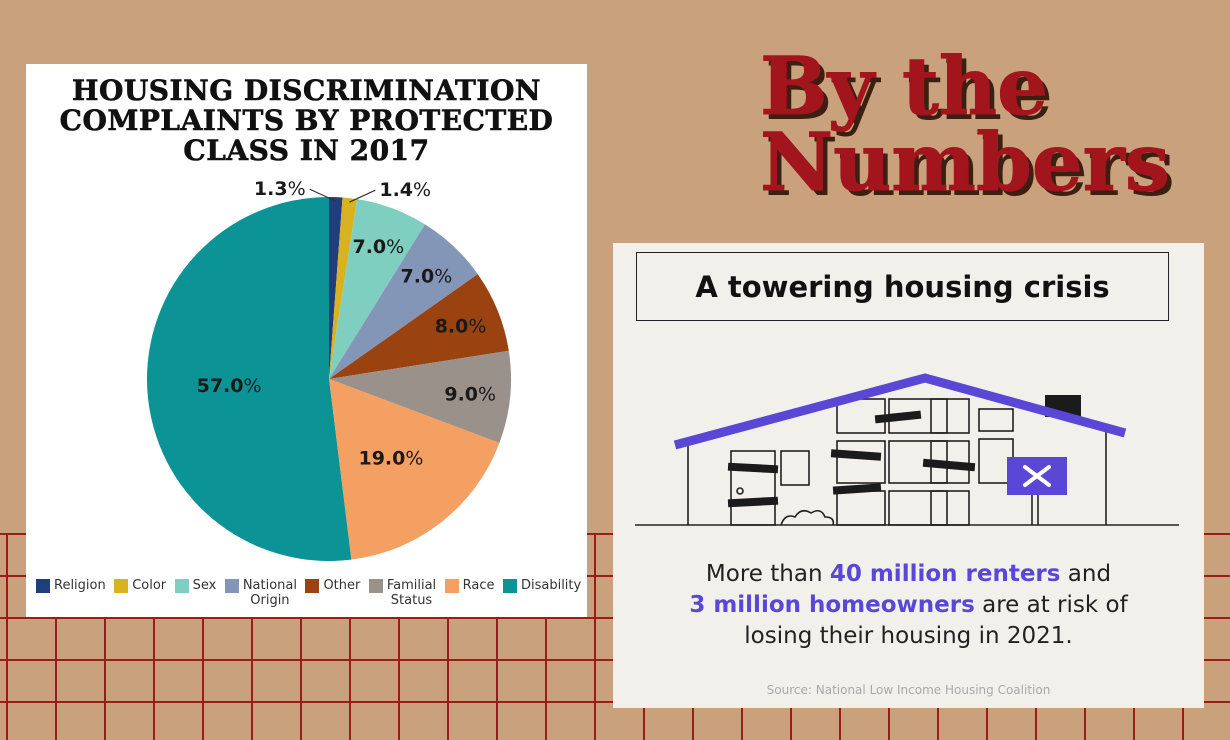 This screenshot has height=740, width=1230. Describe the element at coordinates (377, 289) in the screenshot. I see `pie-slice-sex` at that location.